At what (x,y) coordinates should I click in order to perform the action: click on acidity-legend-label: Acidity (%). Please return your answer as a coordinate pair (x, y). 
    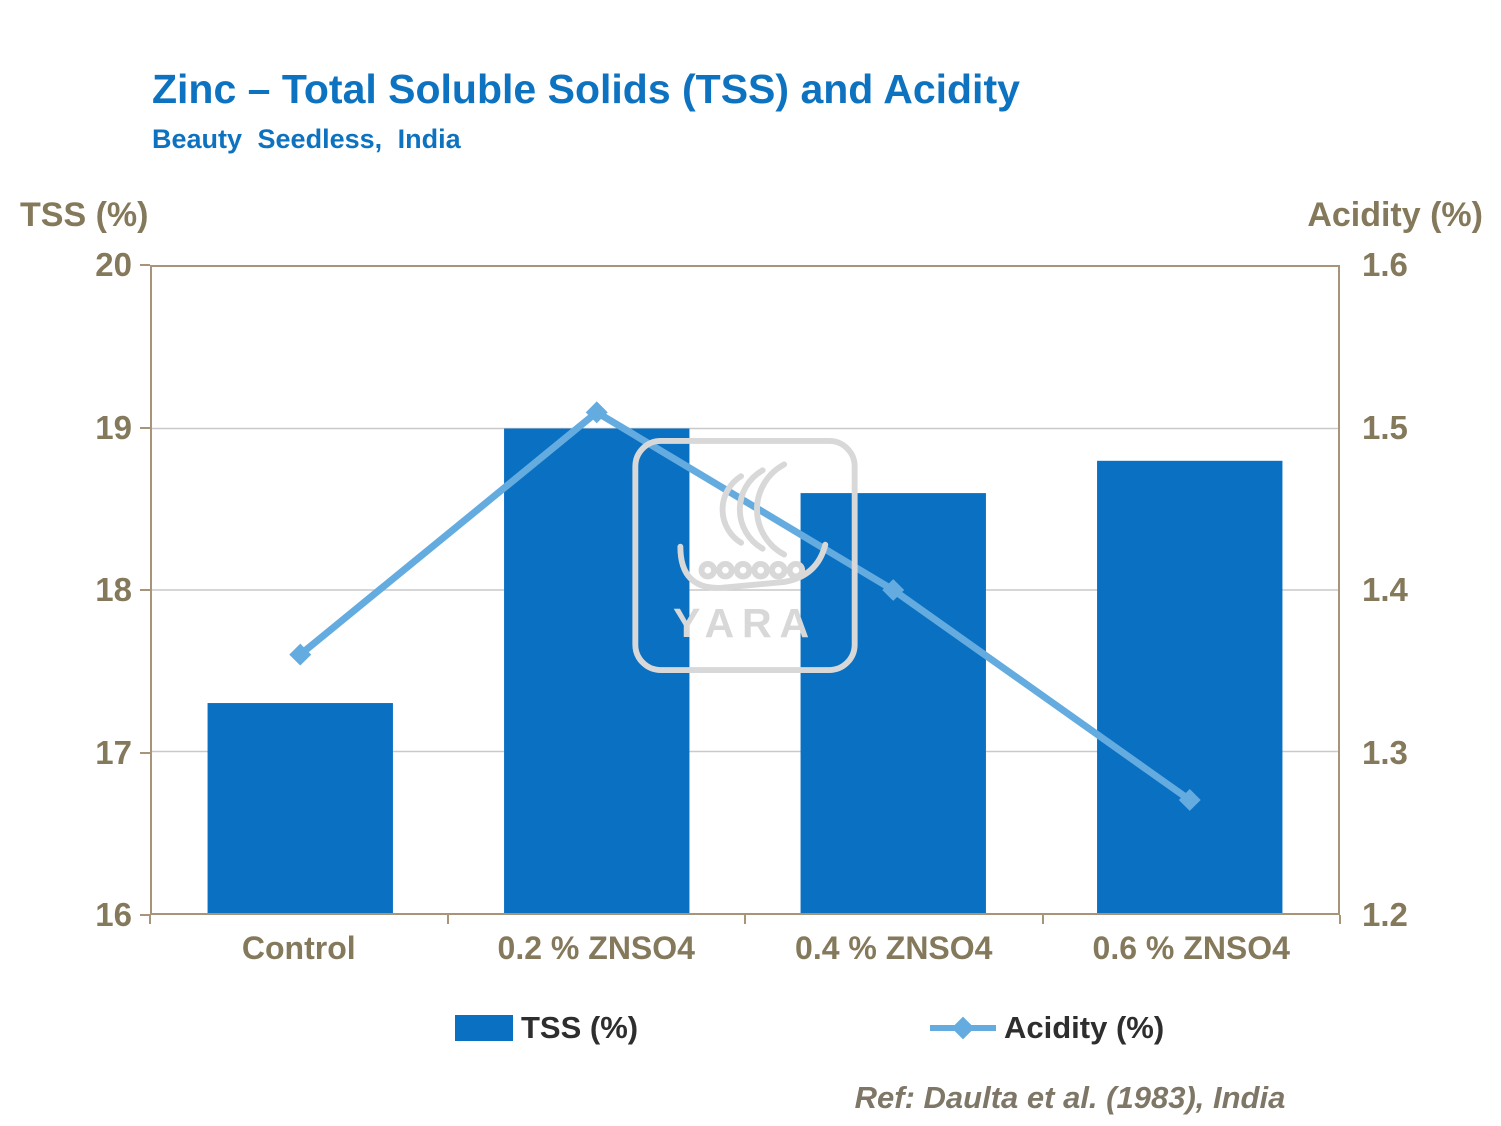
    Looking at the image, I should click on (1084, 1027).